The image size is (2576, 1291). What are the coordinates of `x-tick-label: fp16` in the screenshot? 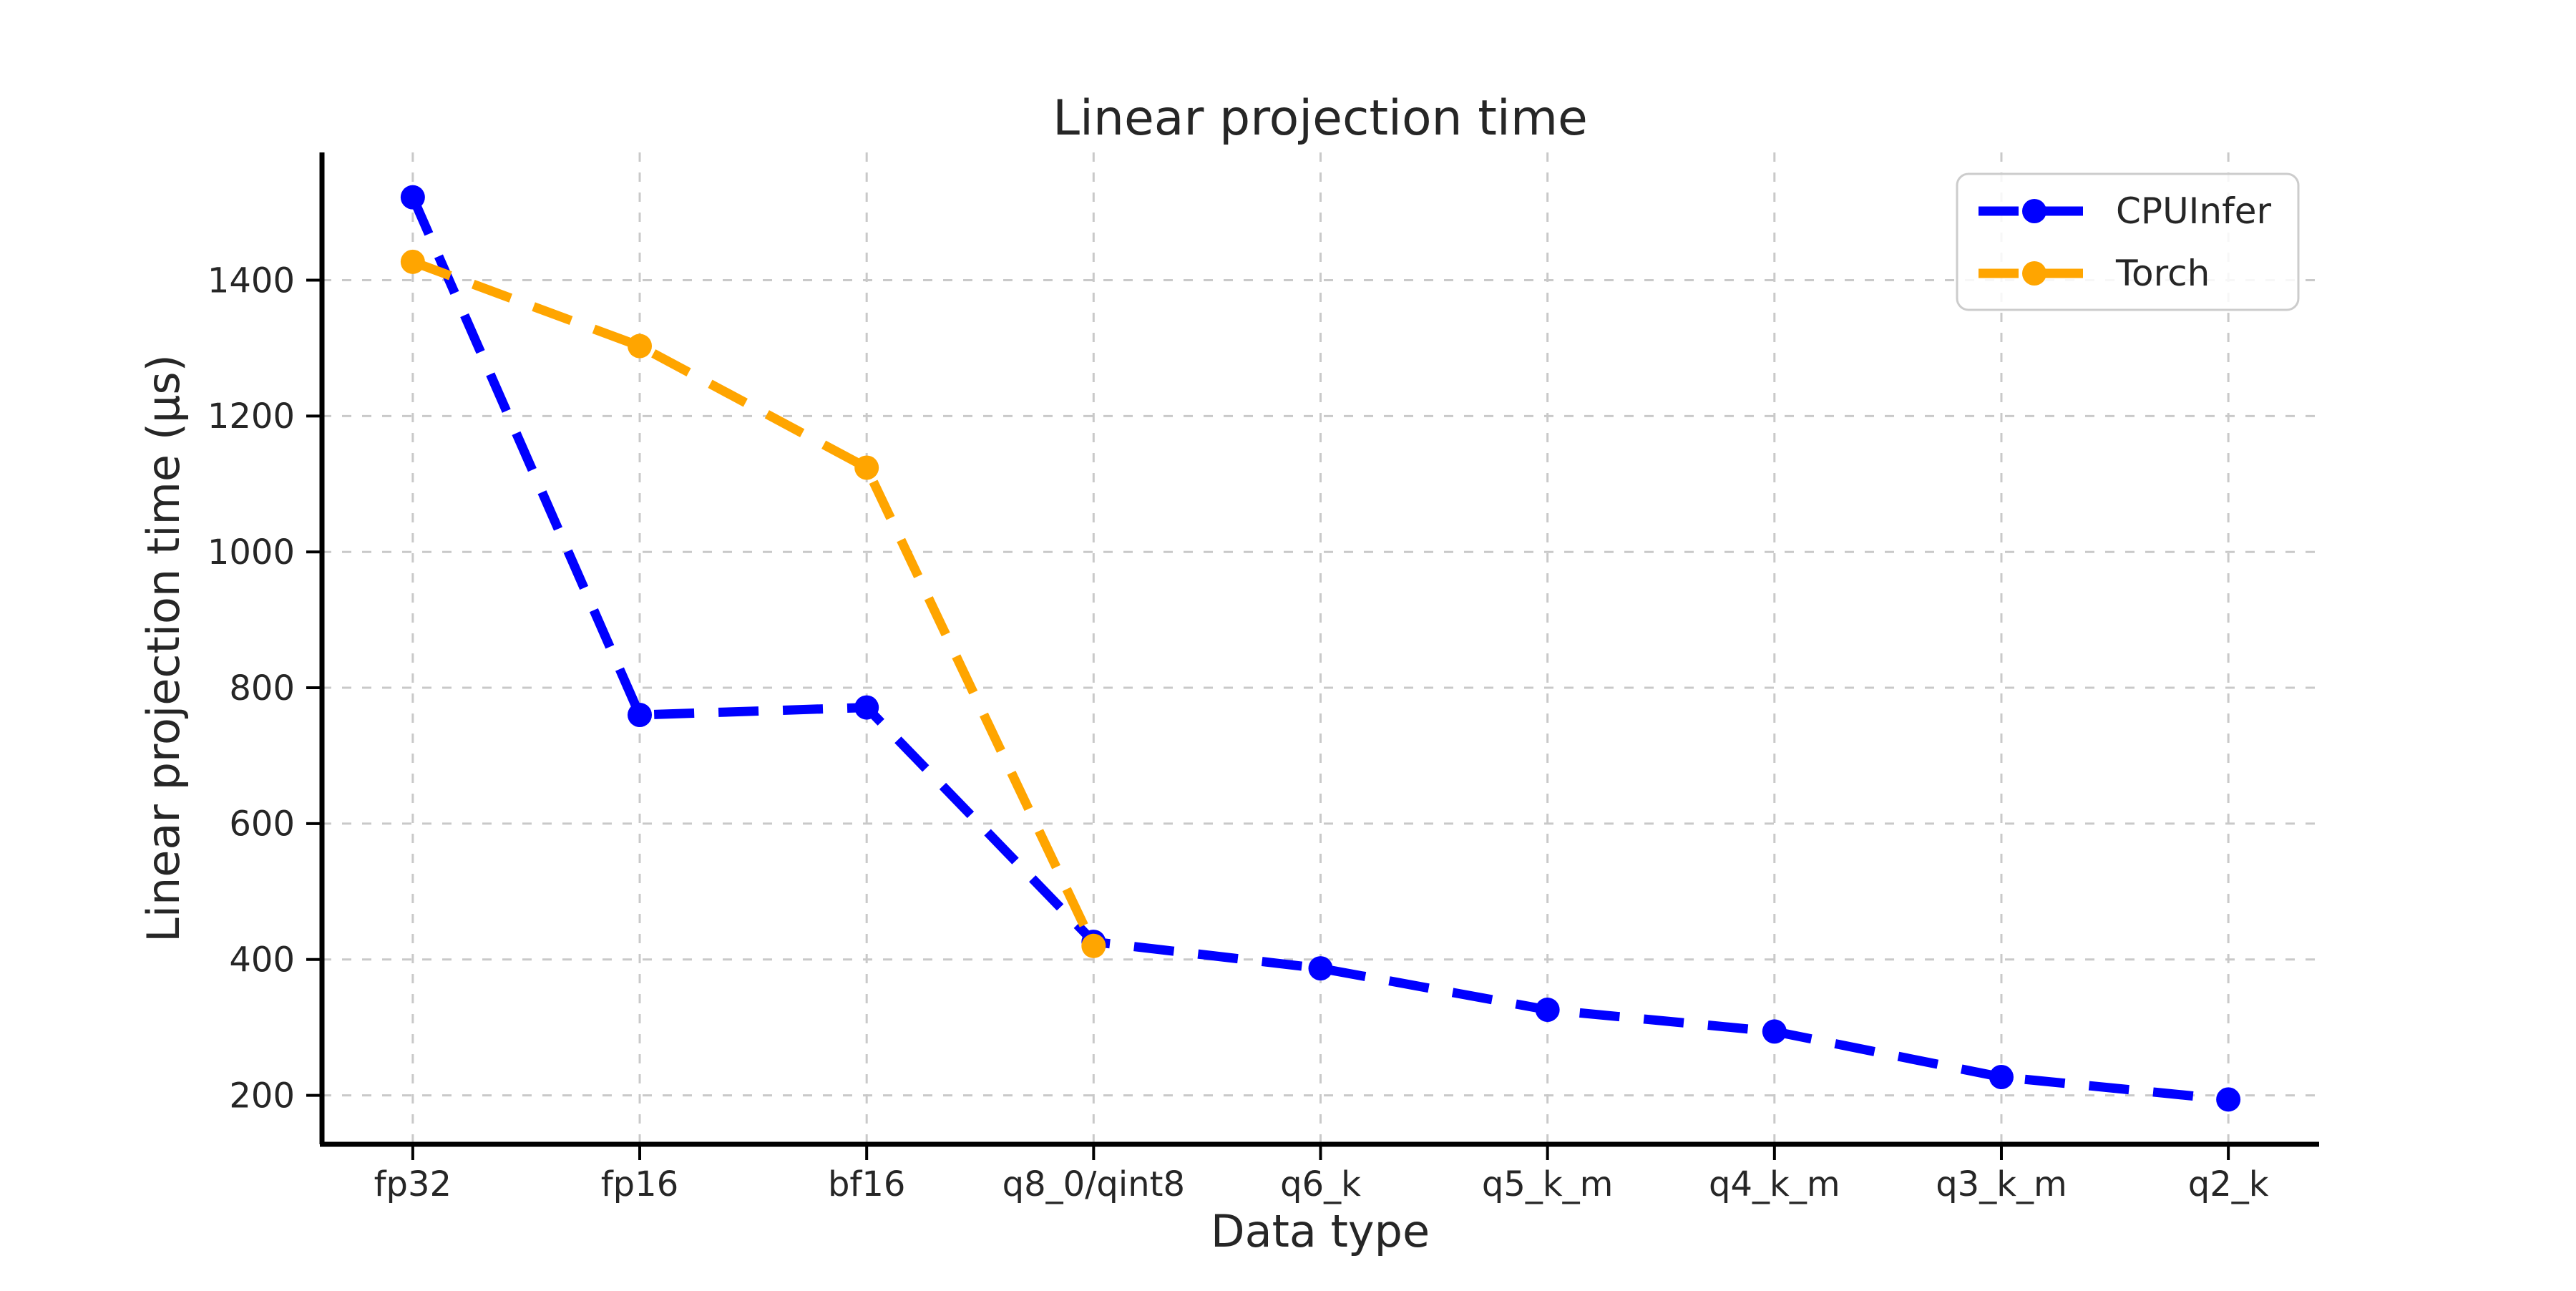 It's located at (639, 1184).